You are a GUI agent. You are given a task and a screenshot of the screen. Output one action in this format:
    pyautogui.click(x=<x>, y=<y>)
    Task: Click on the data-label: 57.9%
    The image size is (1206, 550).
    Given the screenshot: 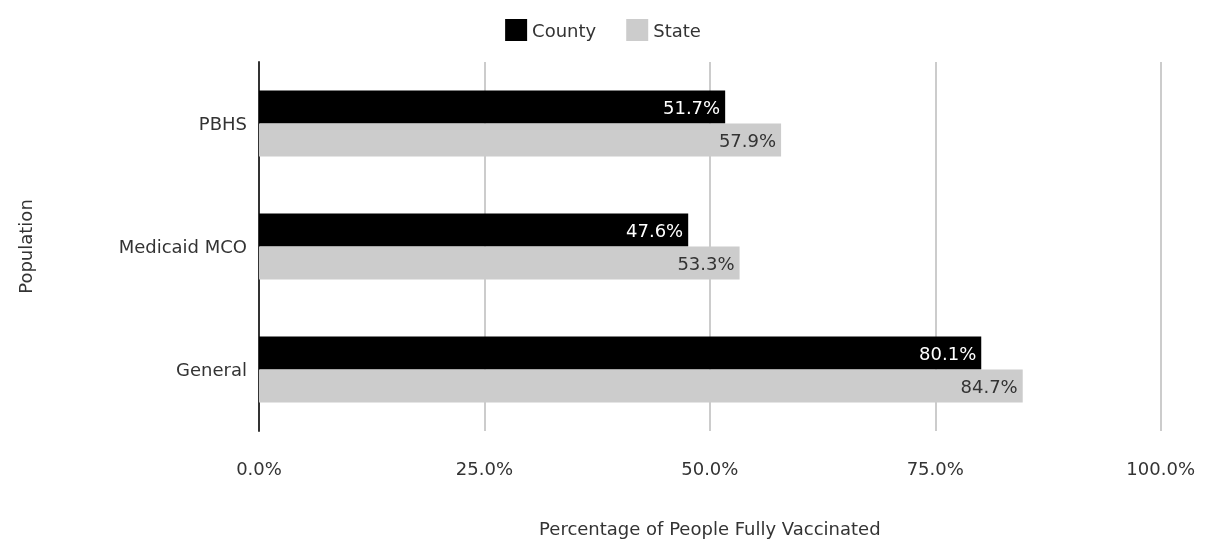 What is the action you would take?
    pyautogui.click(x=747, y=140)
    